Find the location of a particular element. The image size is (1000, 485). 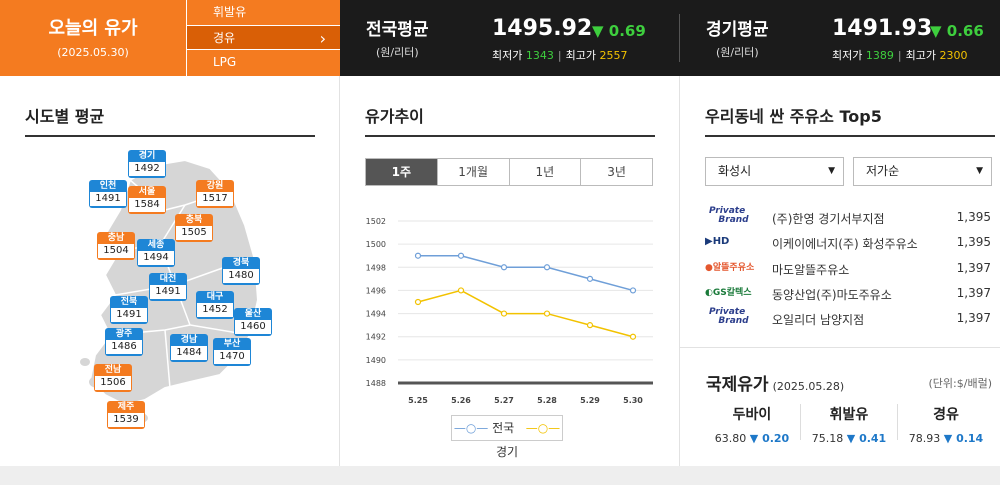

region-badge-busan: 부산 1470 is located at coordinates (232, 352).